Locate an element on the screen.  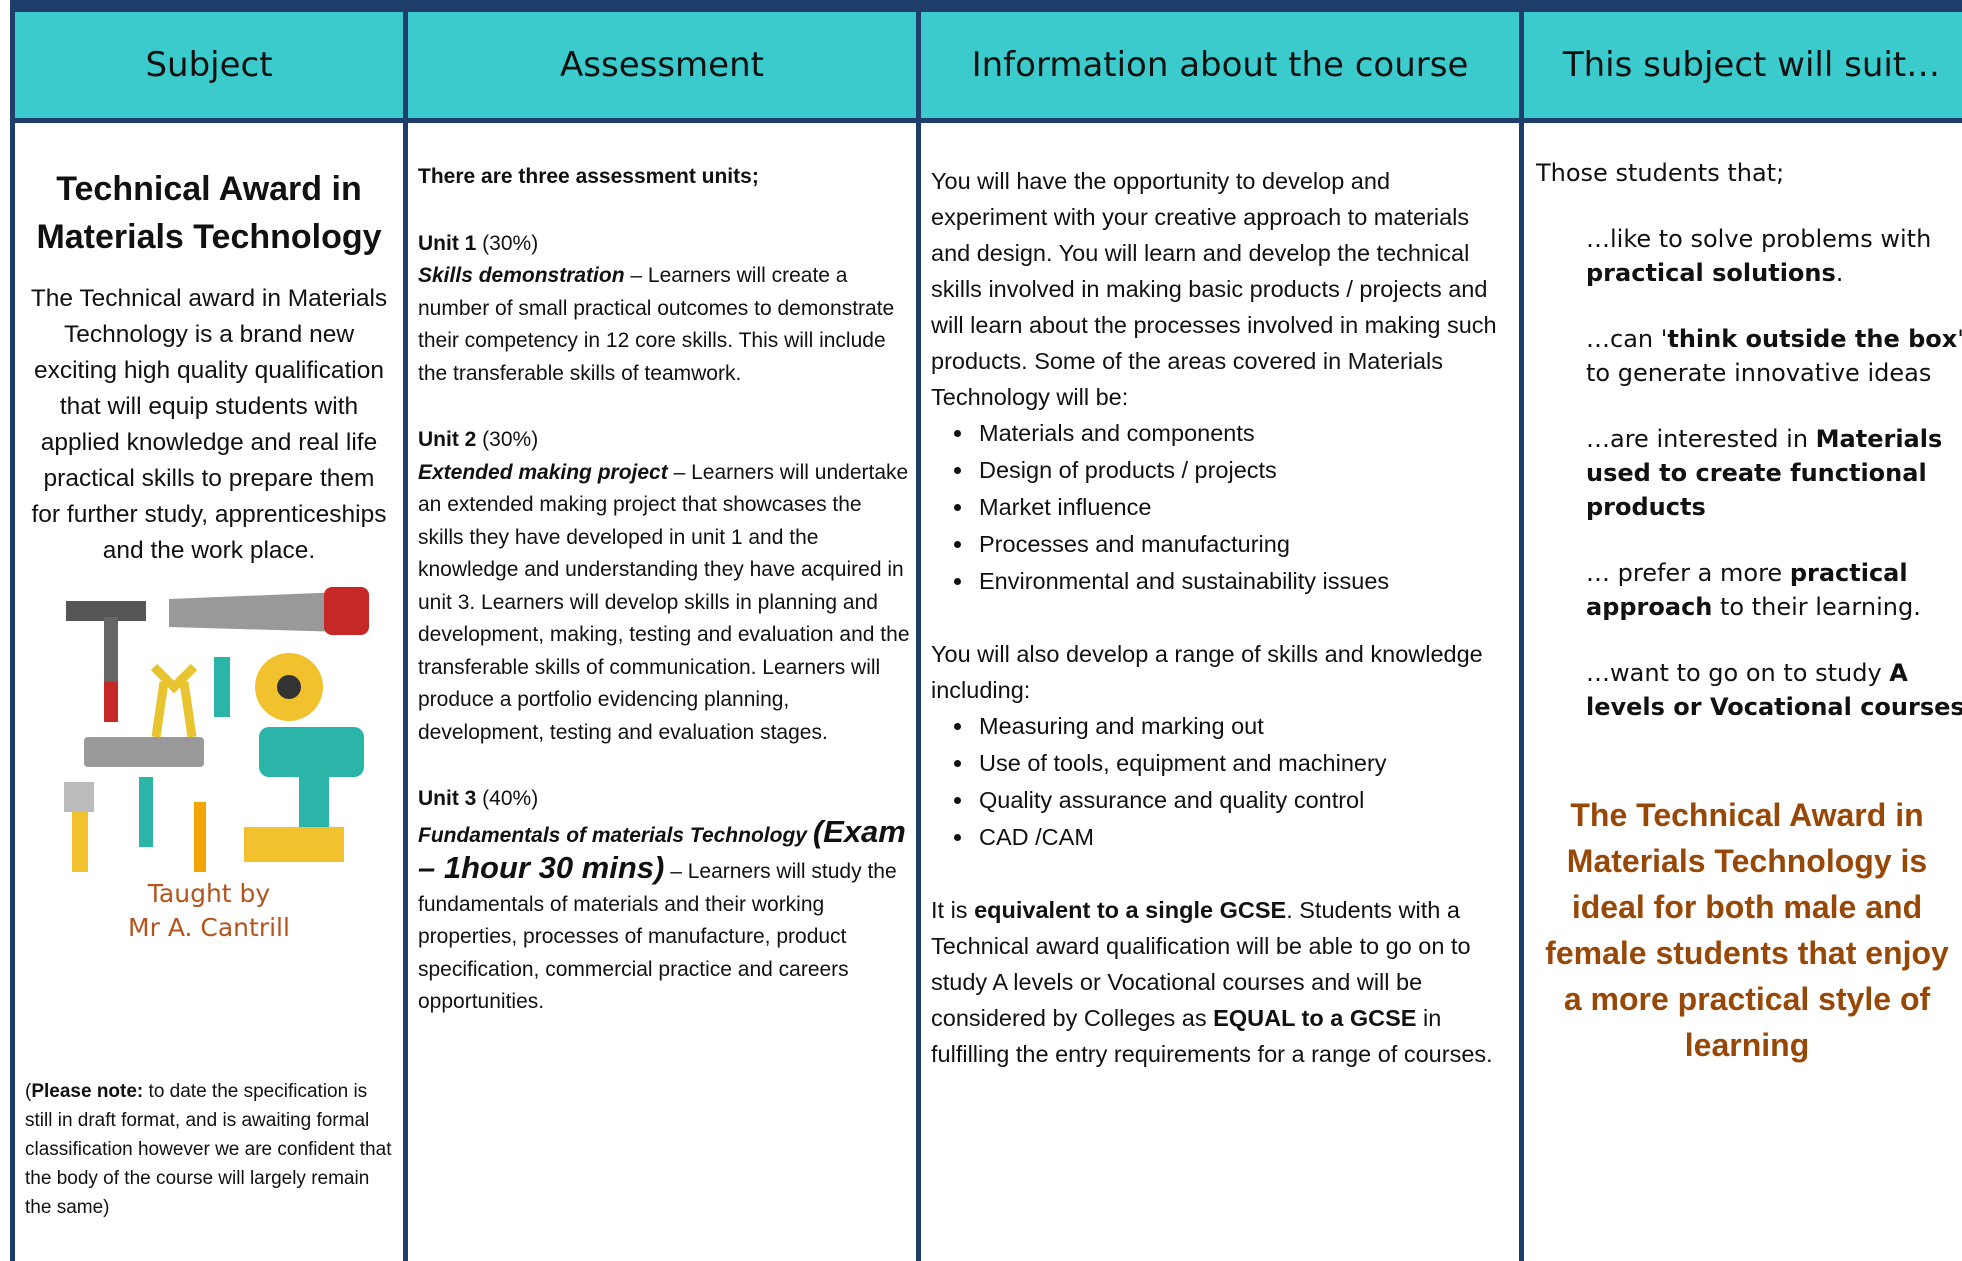
saw-blade is located at coordinates (256, 612).